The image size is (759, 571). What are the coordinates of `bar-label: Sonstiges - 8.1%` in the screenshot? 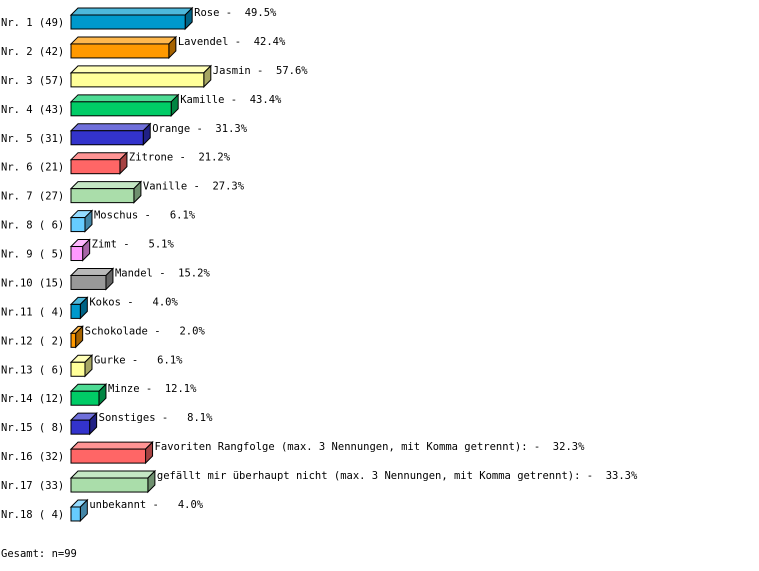 It's located at (156, 418).